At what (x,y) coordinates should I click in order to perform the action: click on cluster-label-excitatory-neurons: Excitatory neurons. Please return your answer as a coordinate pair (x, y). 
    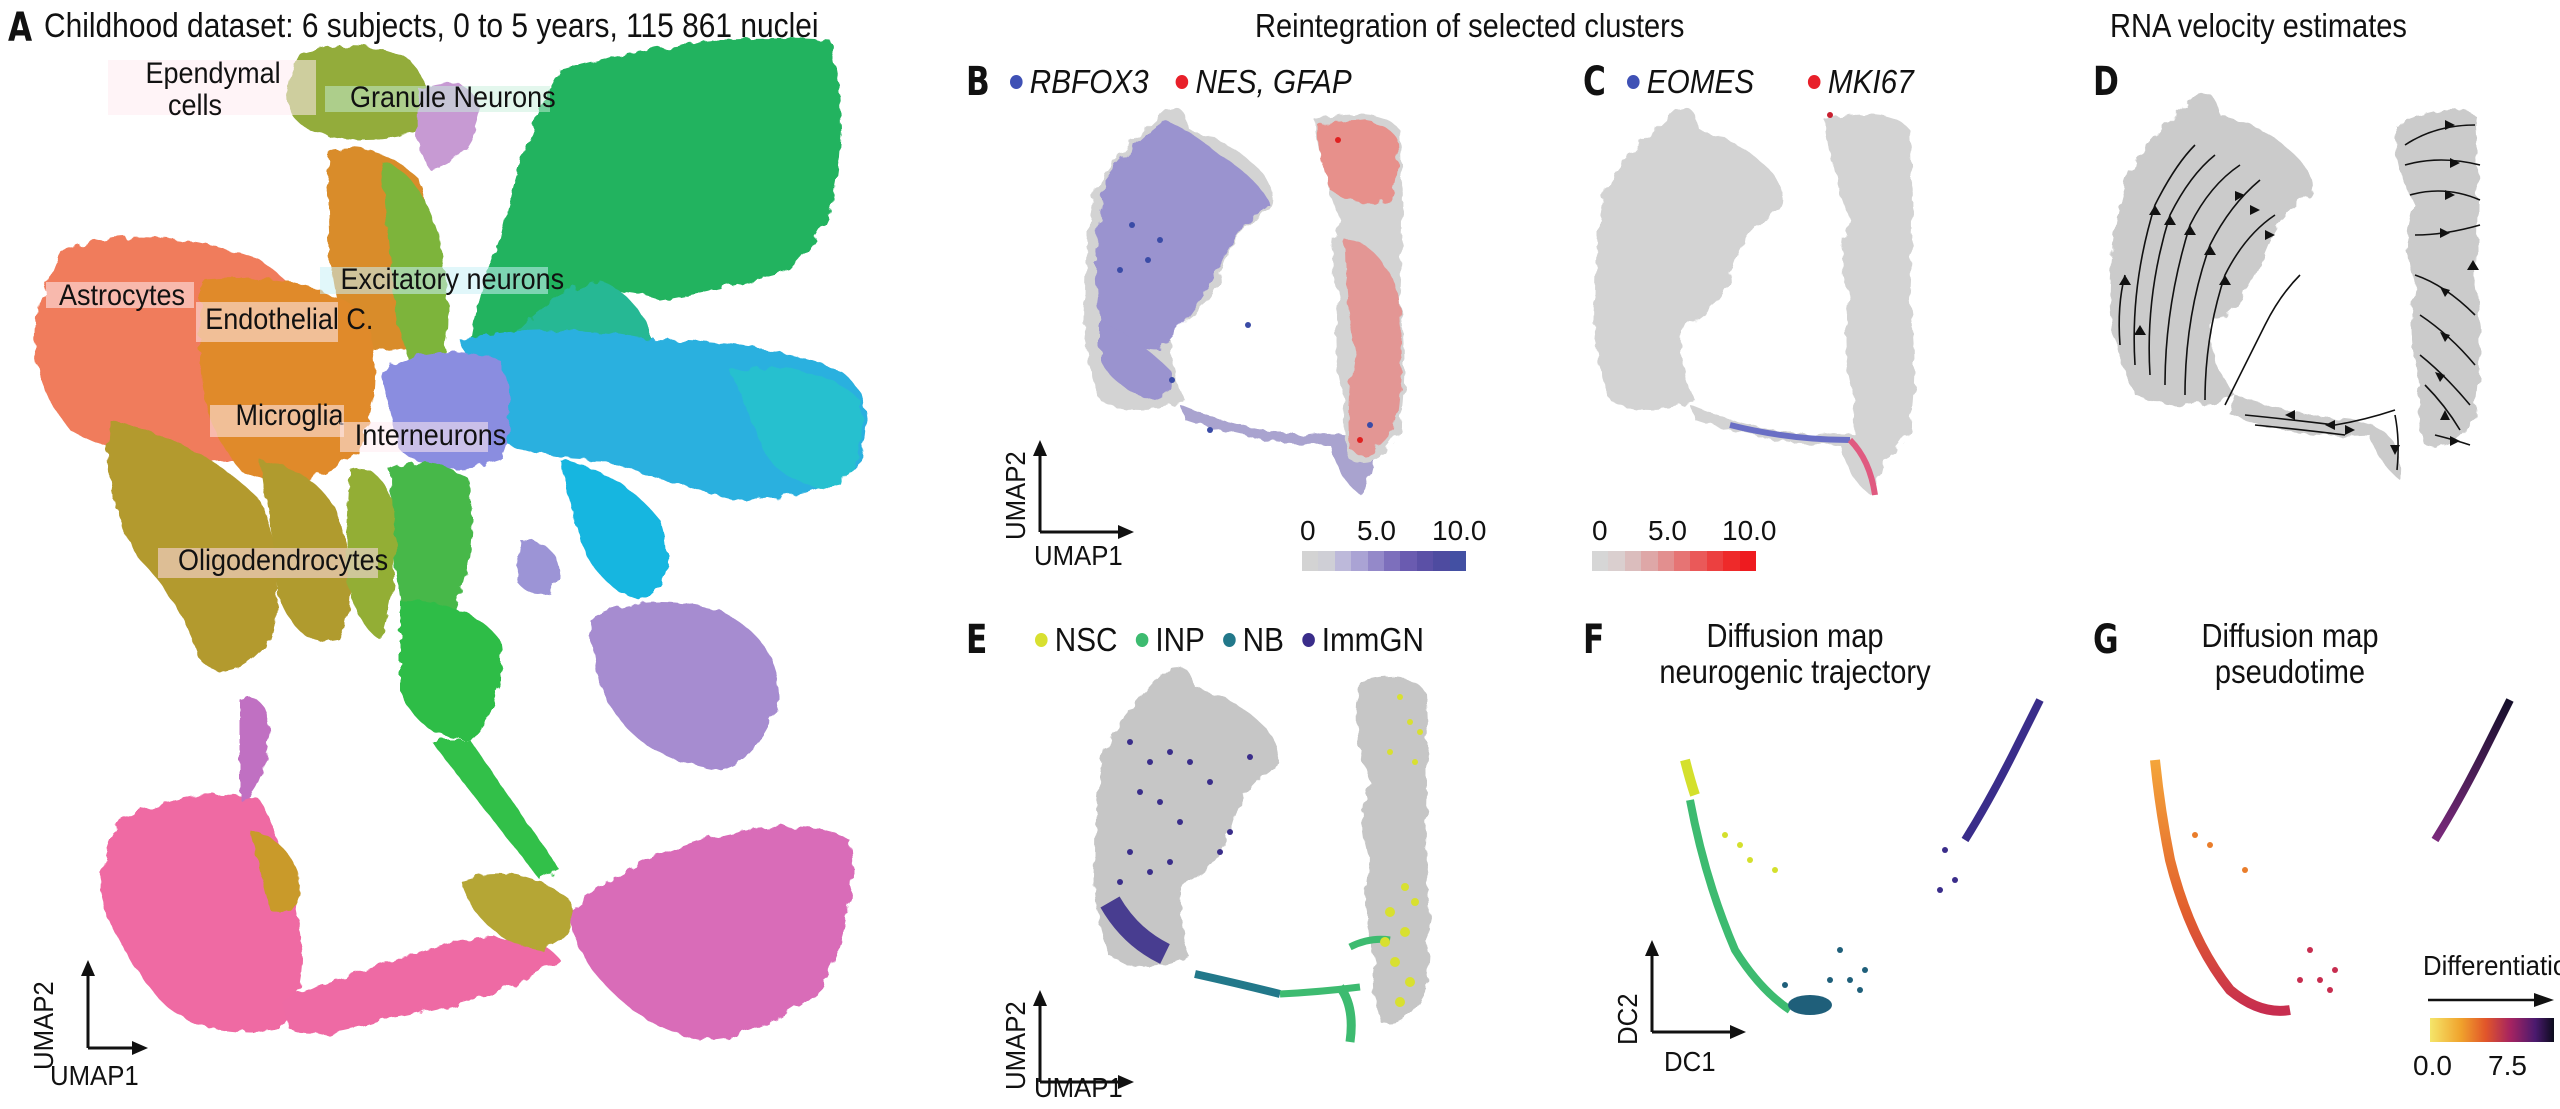
    Looking at the image, I should click on (452, 279).